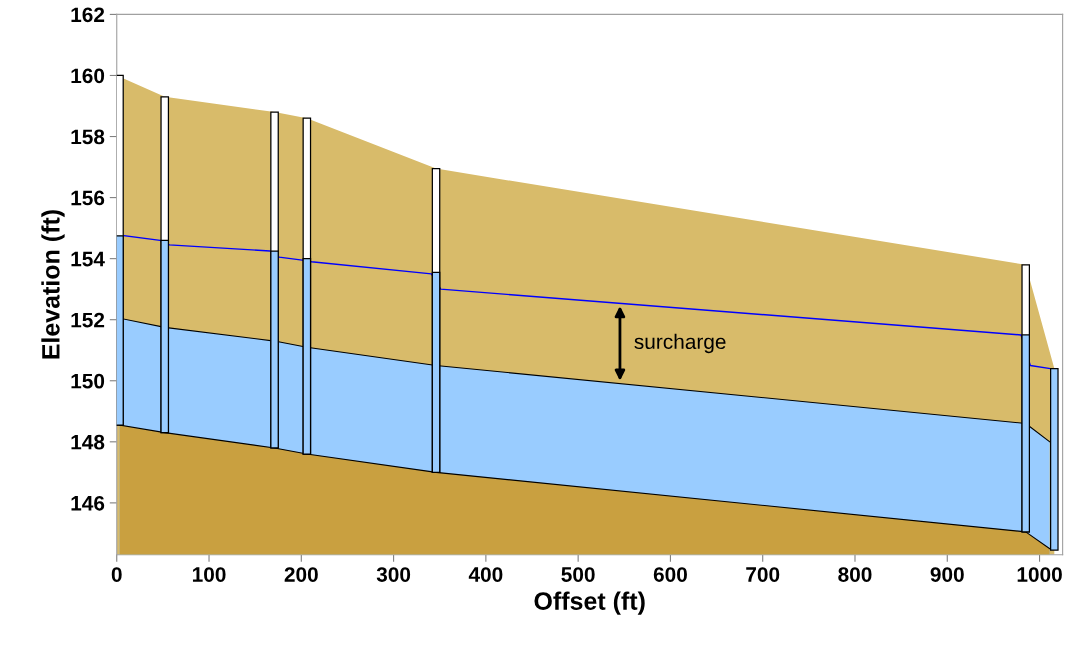  What do you see at coordinates (116, 574) in the screenshot?
I see `x-tick-label: 0` at bounding box center [116, 574].